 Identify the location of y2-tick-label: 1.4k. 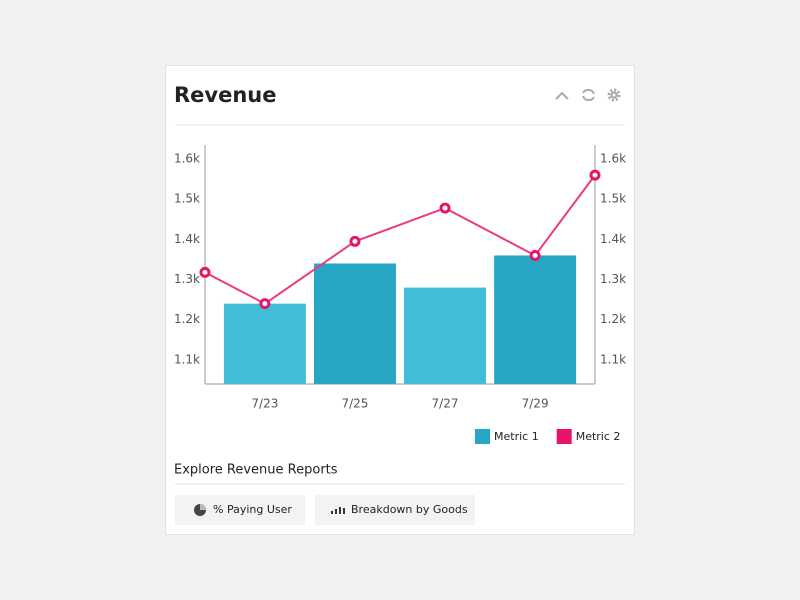
(613, 239).